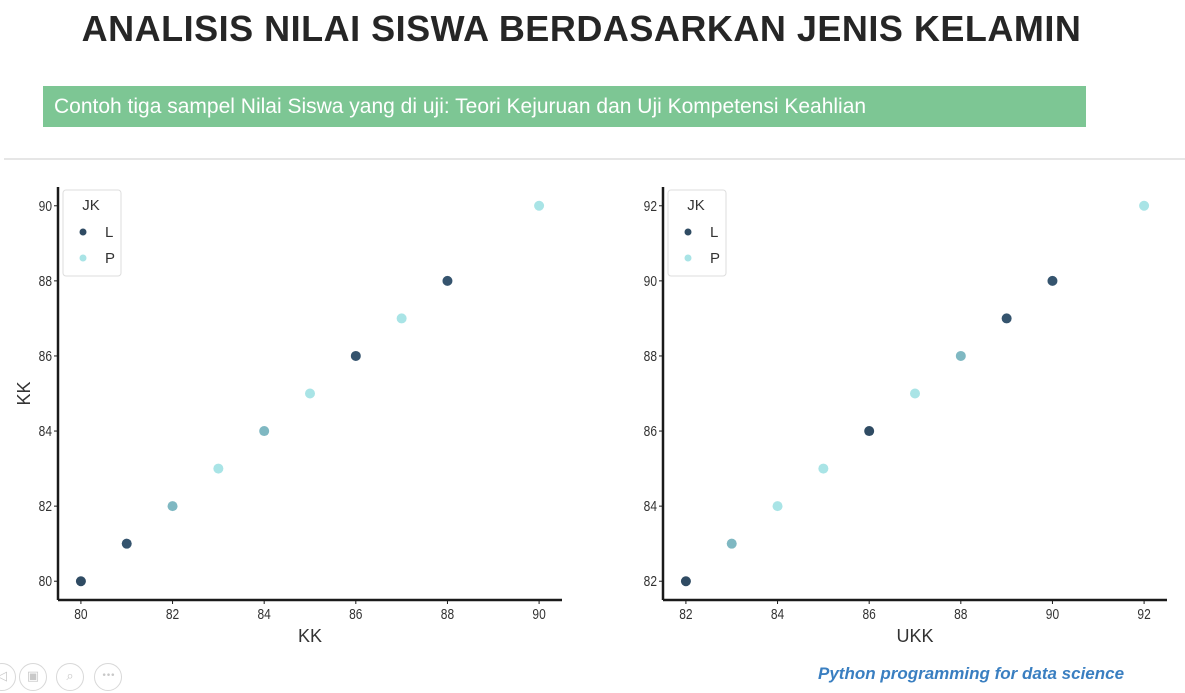 This screenshot has height=693, width=1185. I want to click on slide-nav-controls: ◁ ▣ ⌕ •••, so click(65, 677).